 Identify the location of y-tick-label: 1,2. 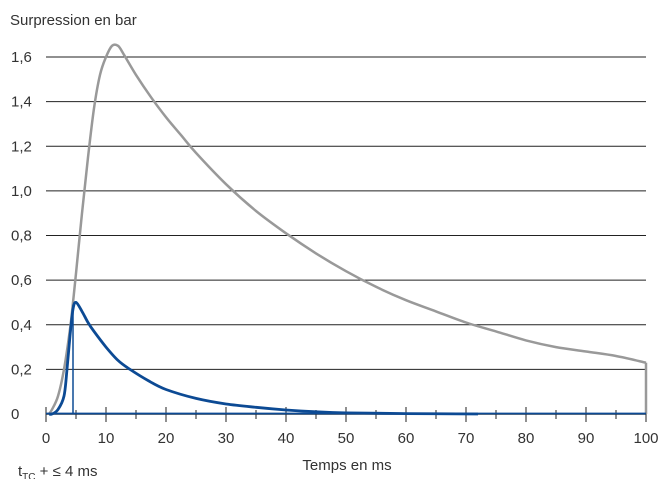
(21, 146).